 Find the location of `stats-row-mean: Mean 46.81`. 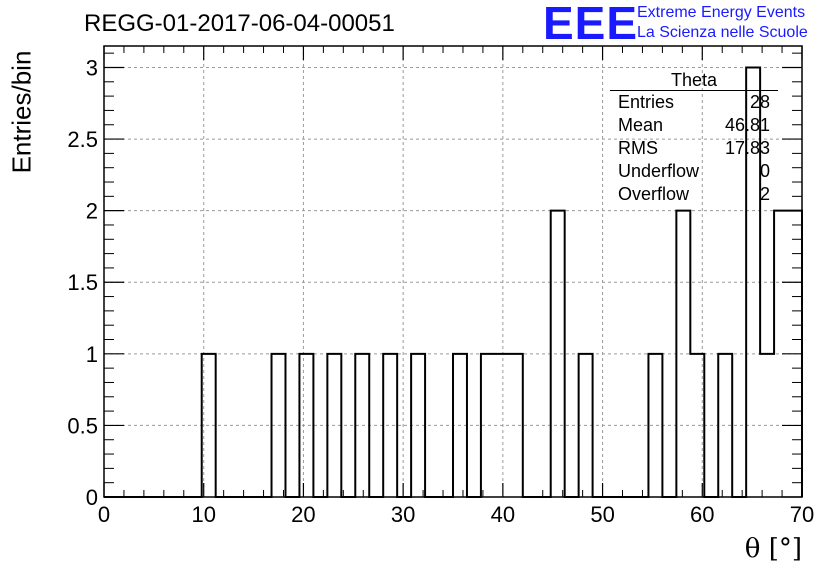

stats-row-mean: Mean 46.81 is located at coordinates (694, 125).